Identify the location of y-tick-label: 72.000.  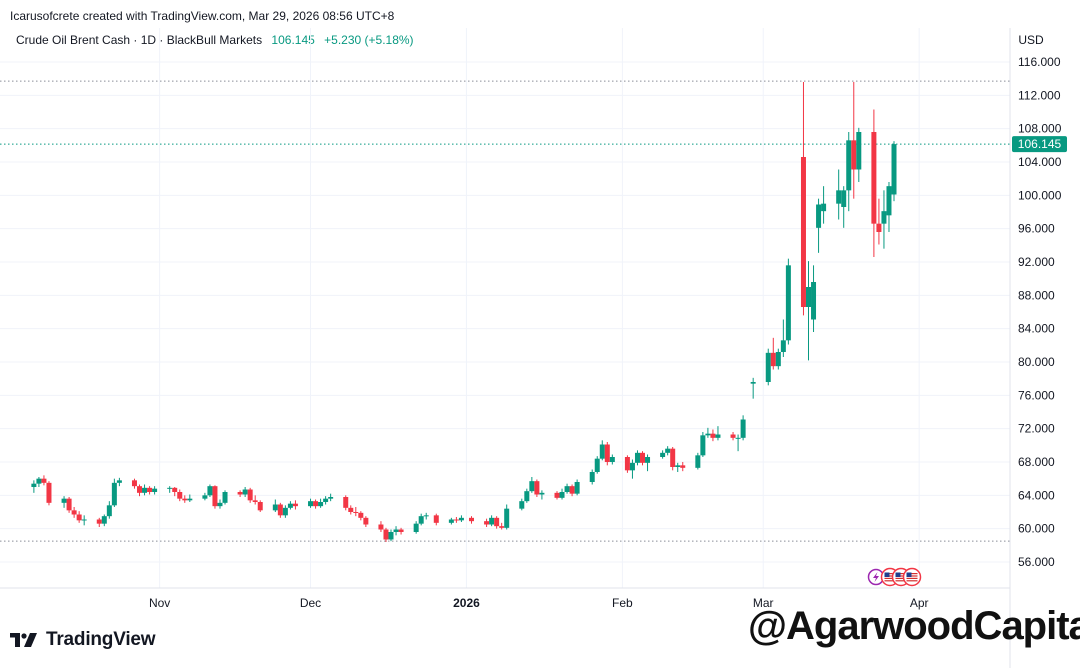
(1036, 429).